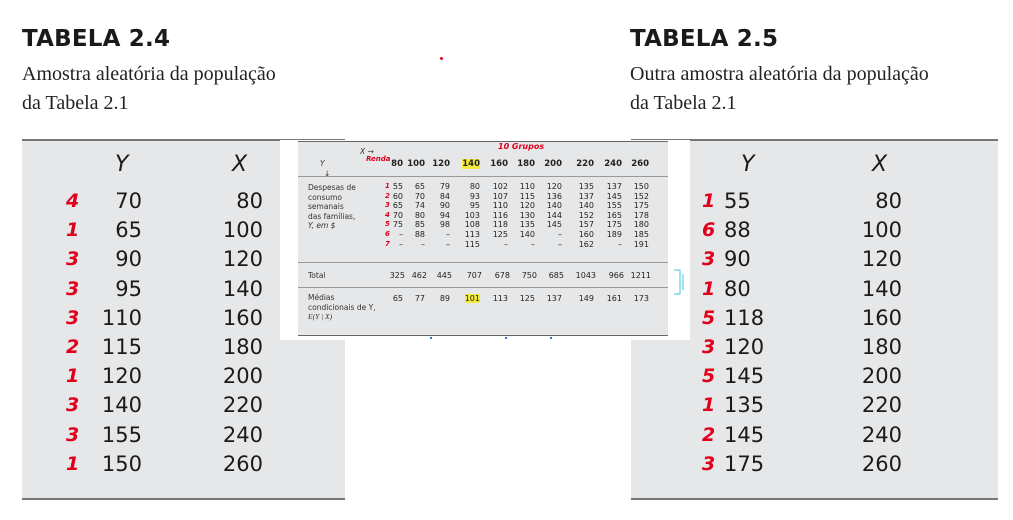 This screenshot has width=1013, height=520. What do you see at coordinates (317, 275) in the screenshot?
I see `total-label: Total` at bounding box center [317, 275].